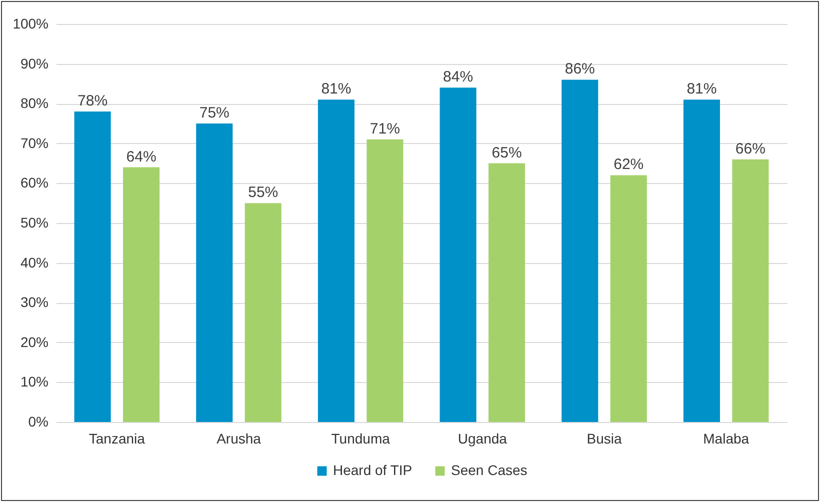 The height and width of the screenshot is (502, 820). Describe the element at coordinates (579, 69) in the screenshot. I see `data-label: 86%` at that location.